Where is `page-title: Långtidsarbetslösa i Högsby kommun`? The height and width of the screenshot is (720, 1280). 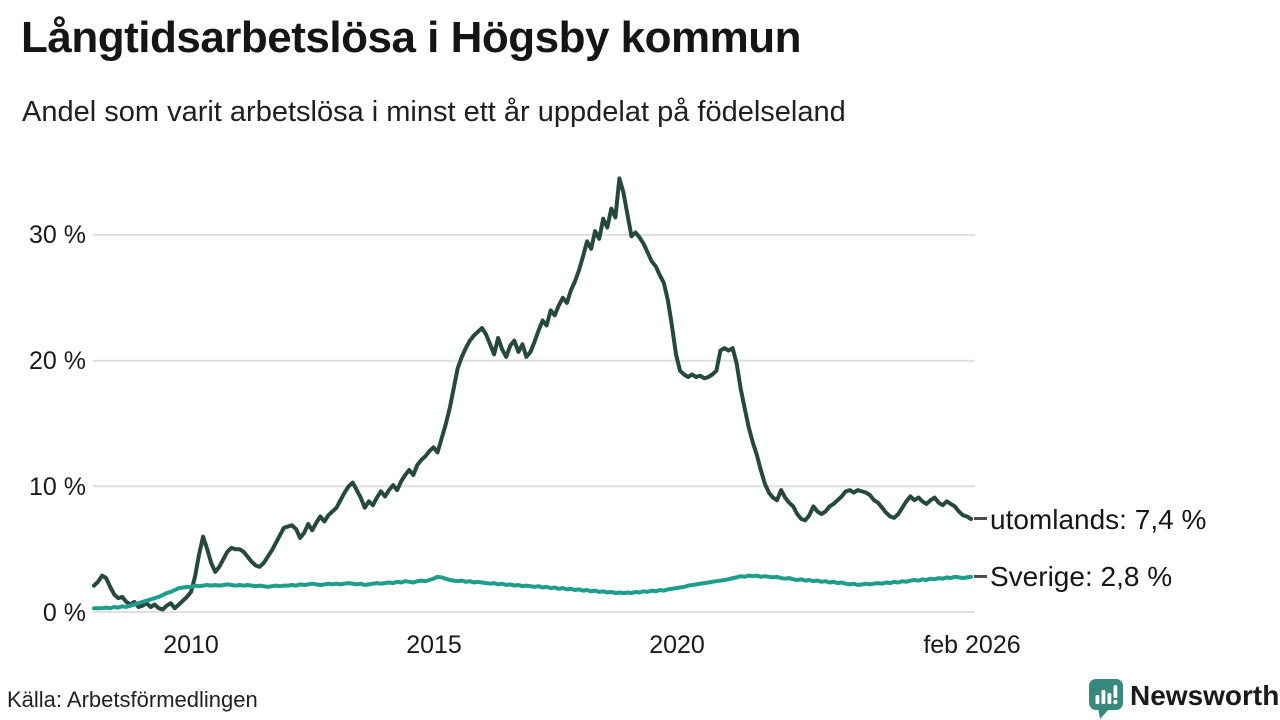
page-title: Långtidsarbetslösa i Högsby kommun is located at coordinates (411, 37).